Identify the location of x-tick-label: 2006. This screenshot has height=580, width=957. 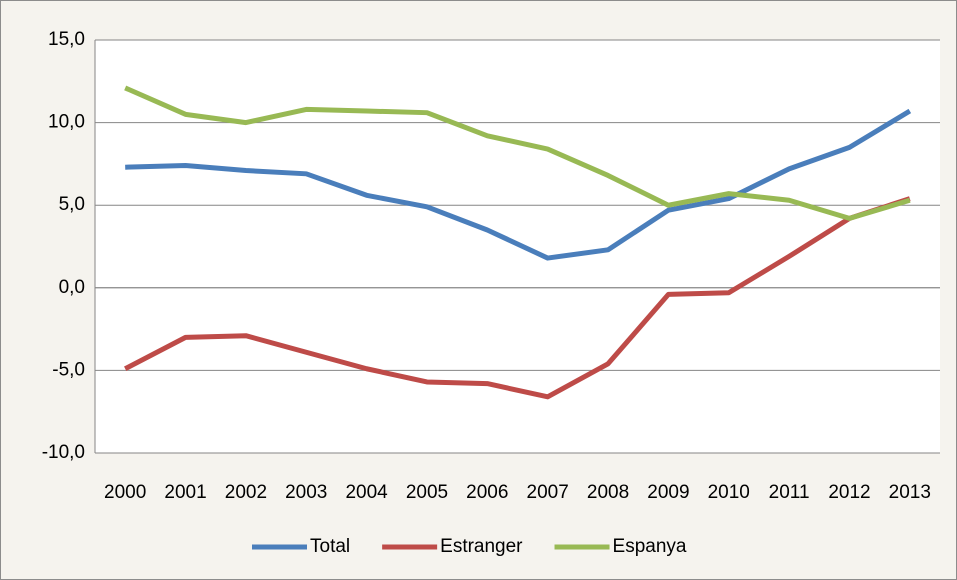
(487, 492).